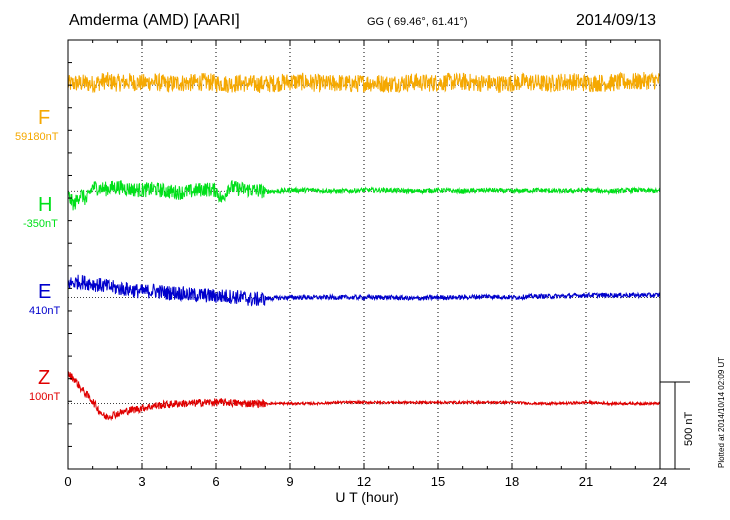 The height and width of the screenshot is (520, 730). What do you see at coordinates (366, 497) in the screenshot?
I see `x-axis-title: U T (hour)` at bounding box center [366, 497].